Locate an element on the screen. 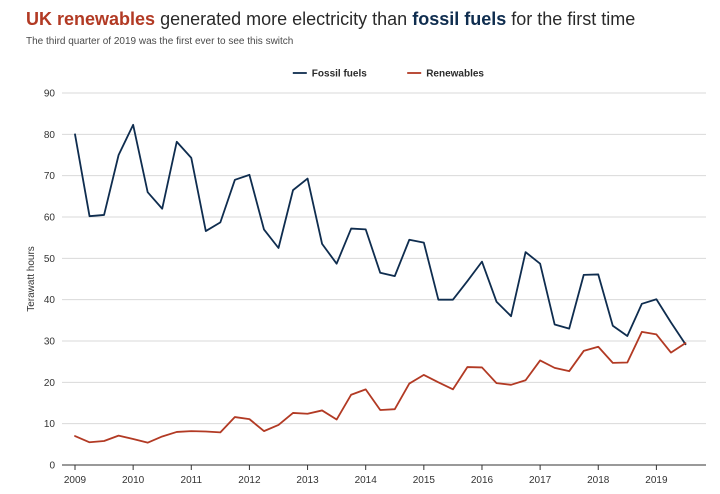  y-tick-label: 80 is located at coordinates (50, 135).